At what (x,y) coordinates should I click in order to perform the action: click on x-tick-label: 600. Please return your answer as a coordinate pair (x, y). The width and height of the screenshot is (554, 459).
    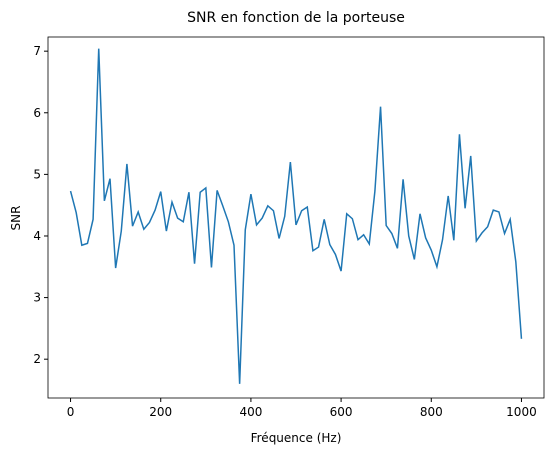
    Looking at the image, I should click on (341, 412).